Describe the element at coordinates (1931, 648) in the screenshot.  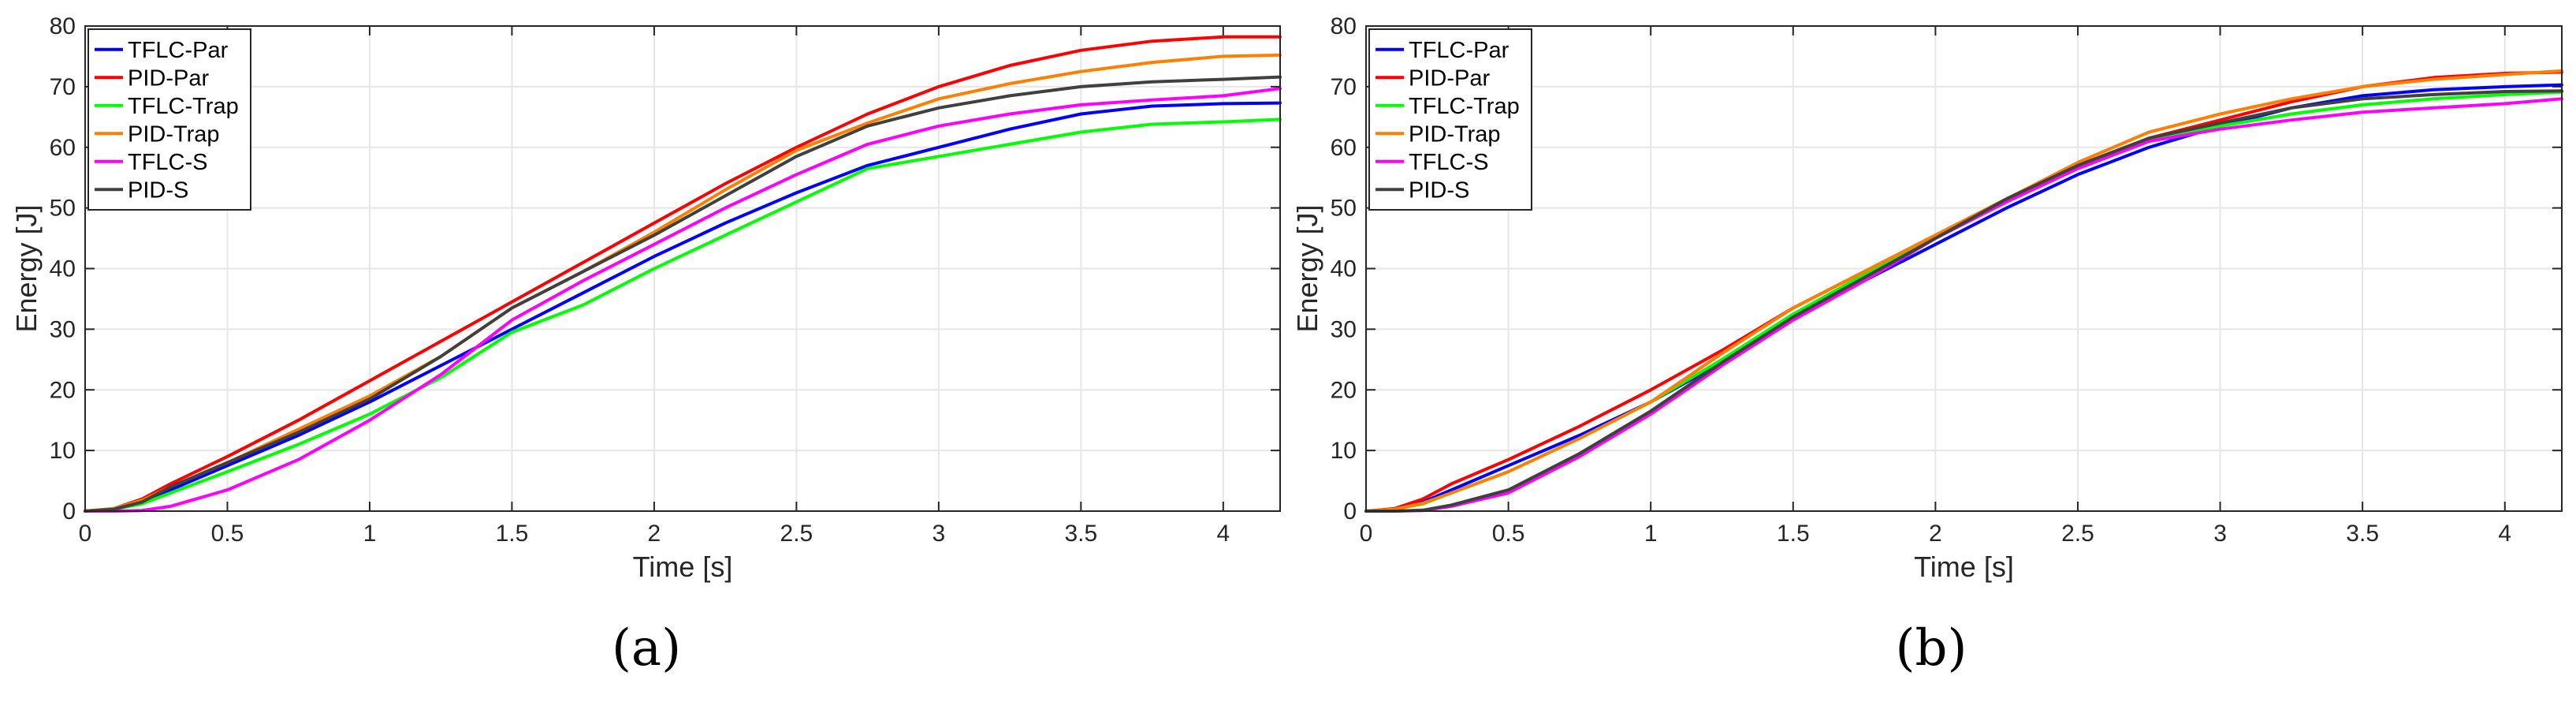
I see `subfigure-label: (b)` at that location.